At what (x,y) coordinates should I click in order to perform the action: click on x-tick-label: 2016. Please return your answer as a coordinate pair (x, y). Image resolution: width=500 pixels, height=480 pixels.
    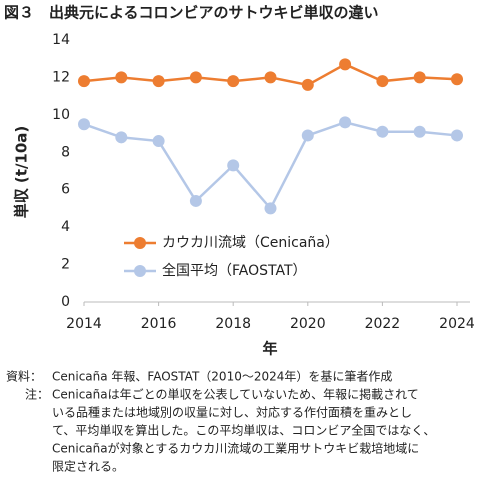
    Looking at the image, I should click on (159, 324).